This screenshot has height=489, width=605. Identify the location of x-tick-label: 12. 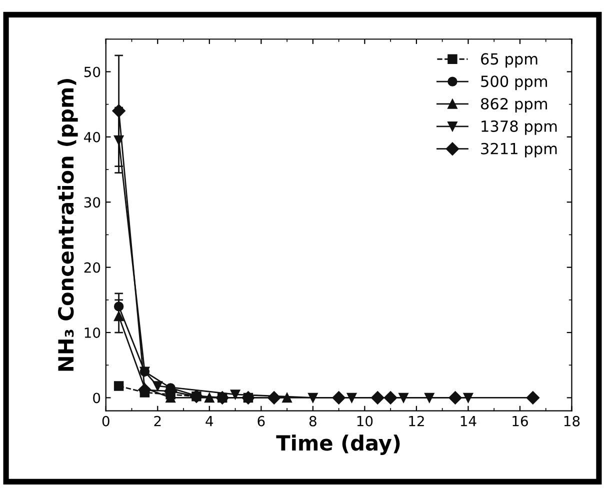
(416, 421).